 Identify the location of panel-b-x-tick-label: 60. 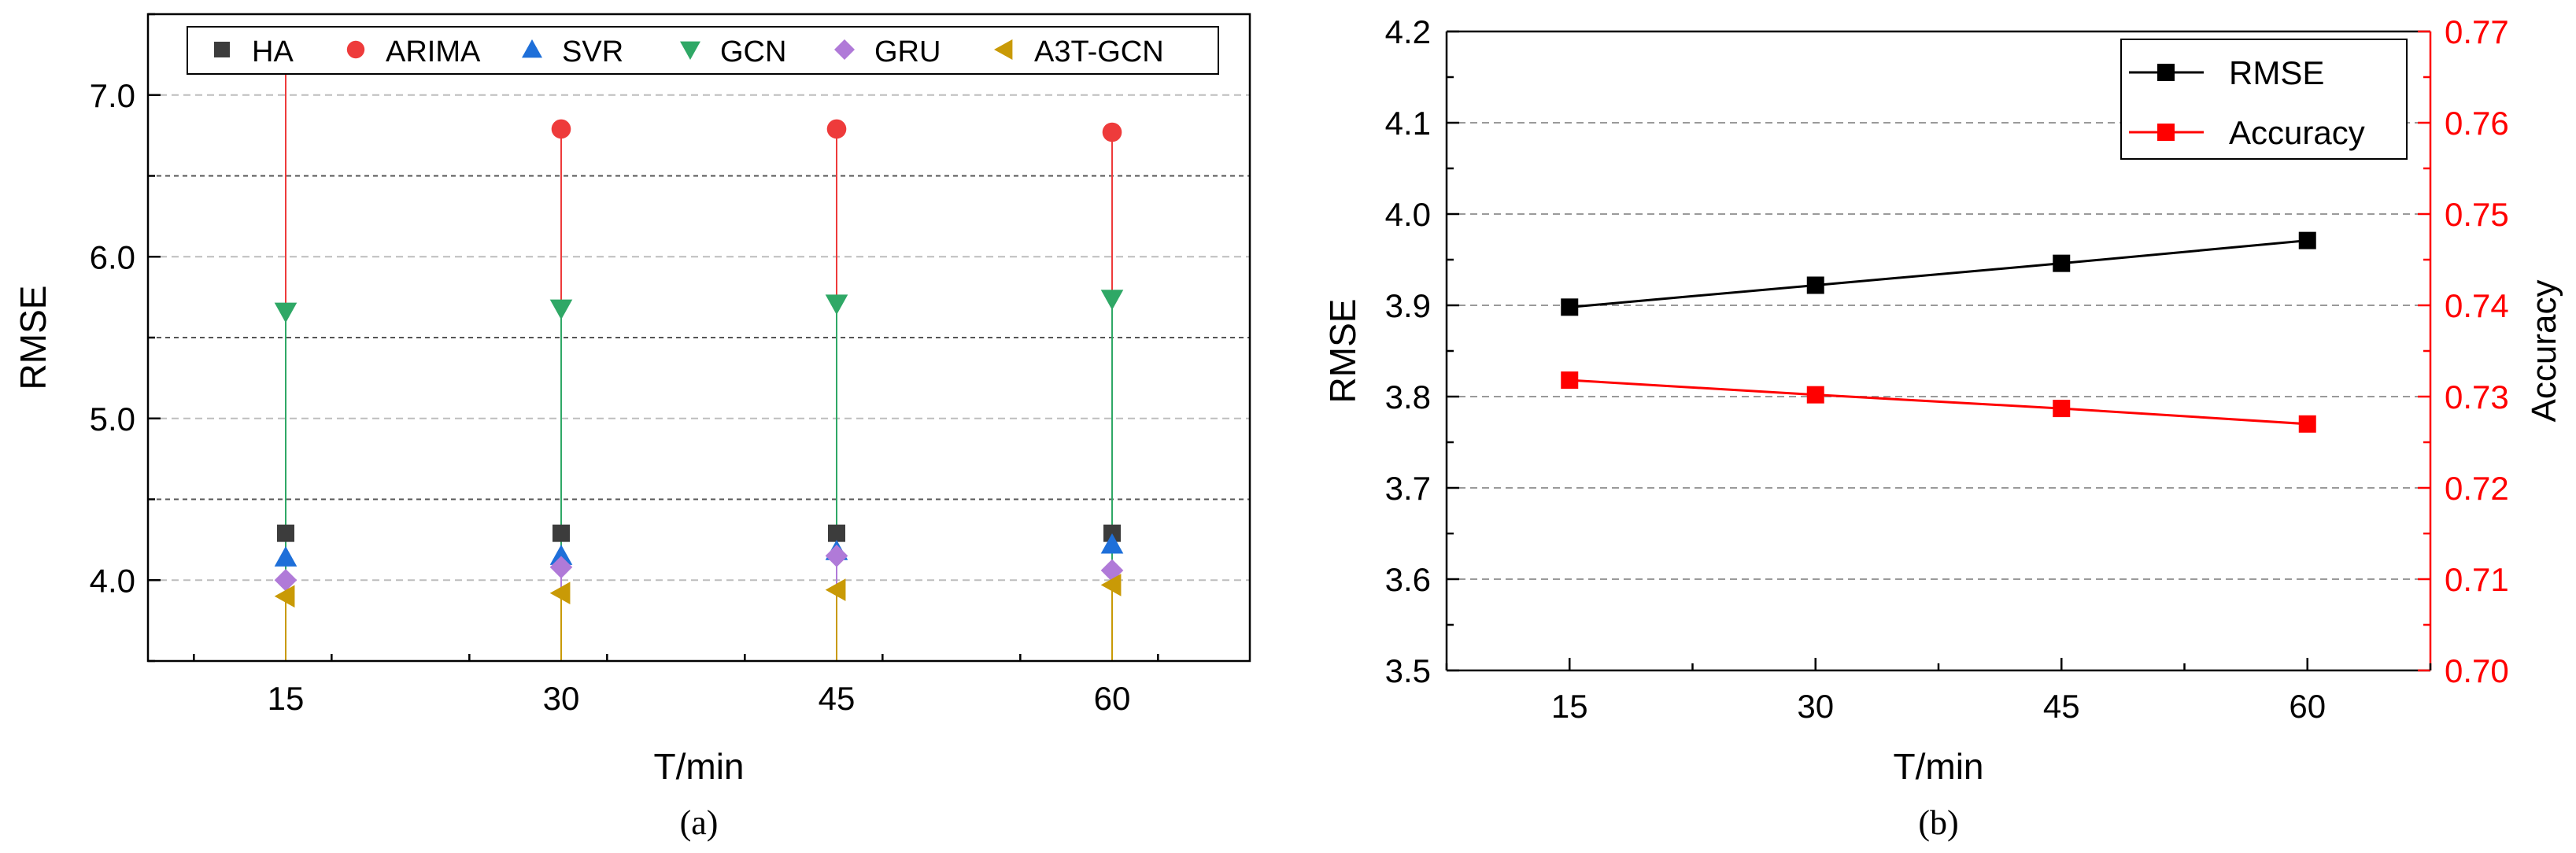
(2307, 707).